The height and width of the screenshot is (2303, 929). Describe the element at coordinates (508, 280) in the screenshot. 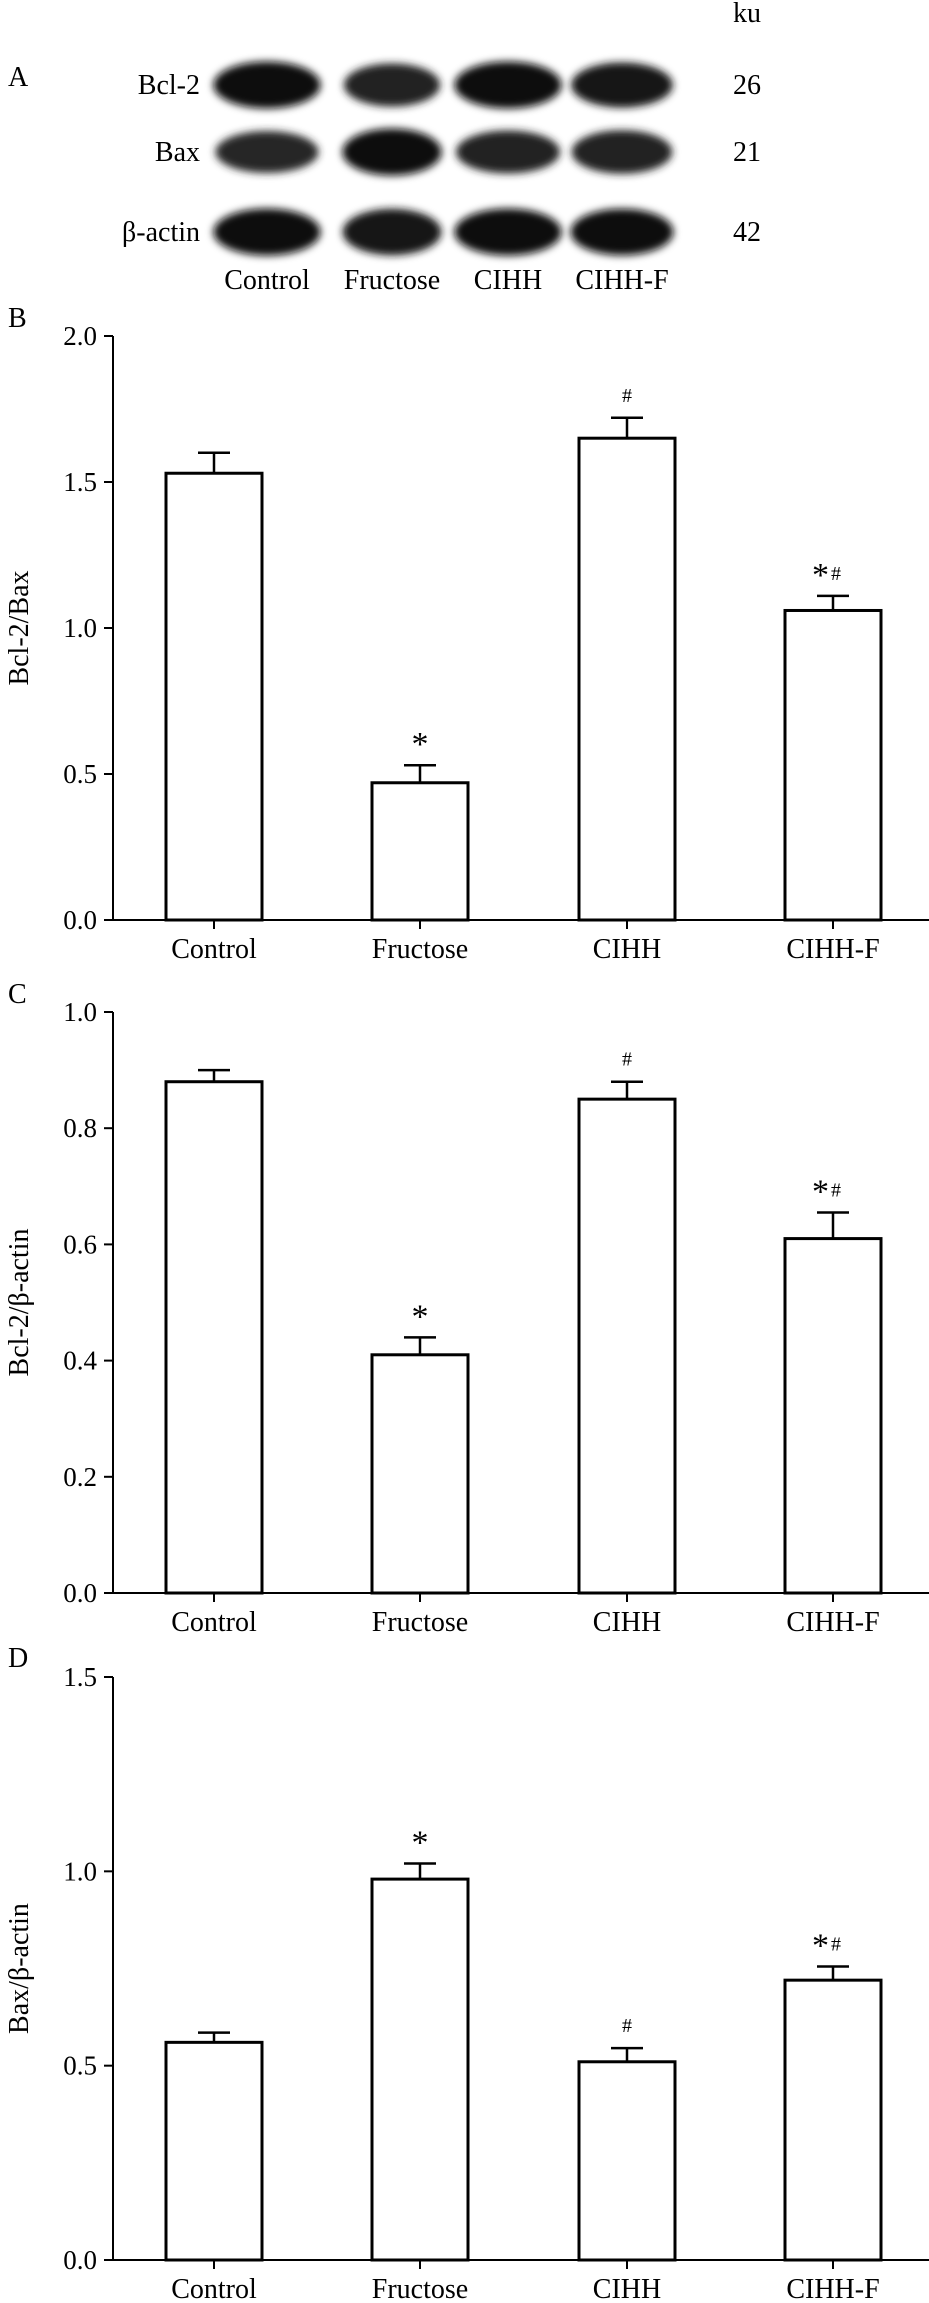

I see `blot-lane-label-cihh: CIHH` at that location.